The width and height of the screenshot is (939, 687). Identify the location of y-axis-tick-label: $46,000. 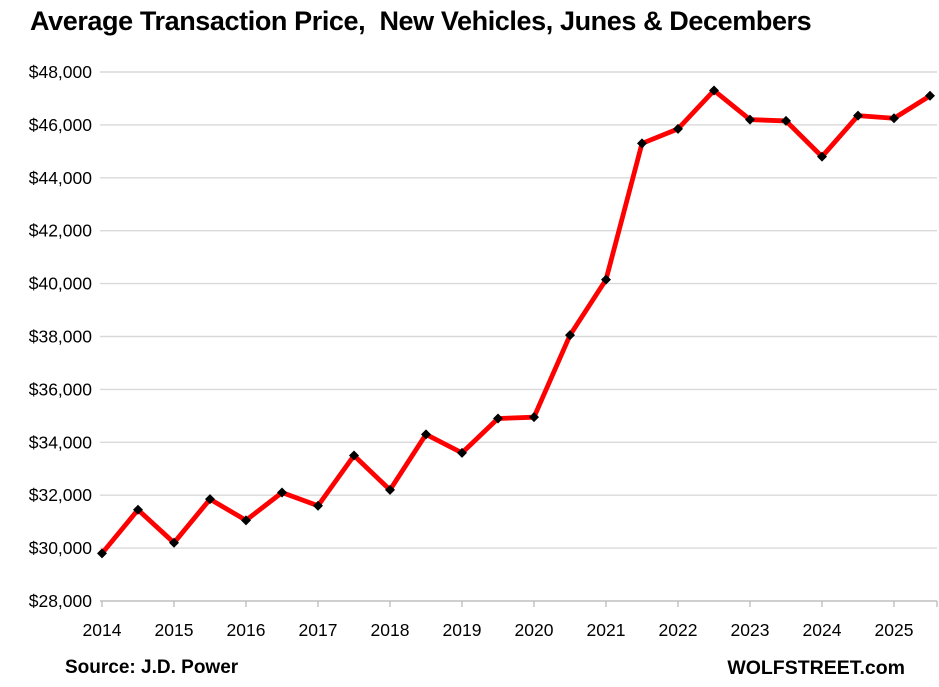
(61, 125).